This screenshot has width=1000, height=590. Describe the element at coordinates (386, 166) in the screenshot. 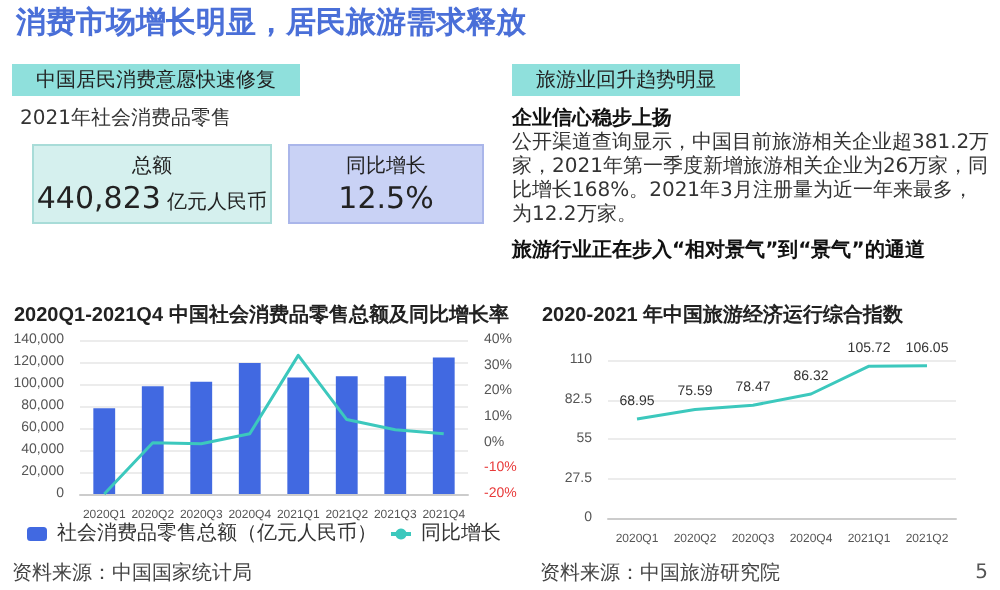

I see `text: 同比增长` at that location.